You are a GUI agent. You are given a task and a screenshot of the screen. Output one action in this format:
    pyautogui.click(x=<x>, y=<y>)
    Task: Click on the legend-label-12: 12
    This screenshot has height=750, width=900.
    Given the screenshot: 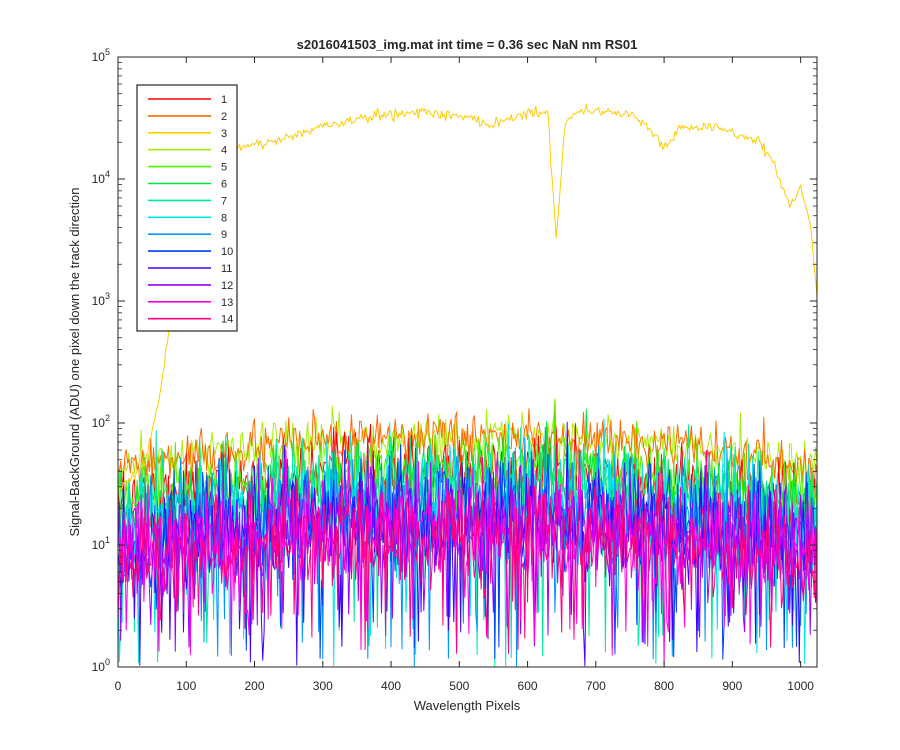 What is the action you would take?
    pyautogui.click(x=227, y=286)
    